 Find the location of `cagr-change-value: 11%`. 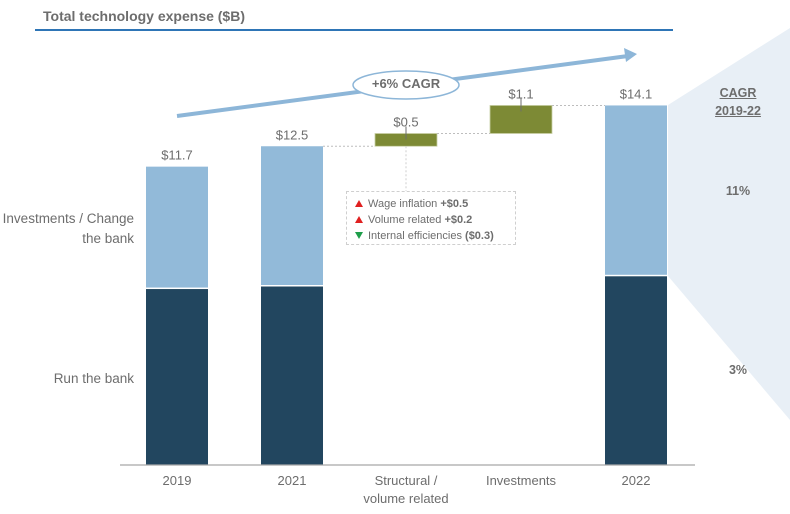

cagr-change-value: 11% is located at coordinates (738, 191).